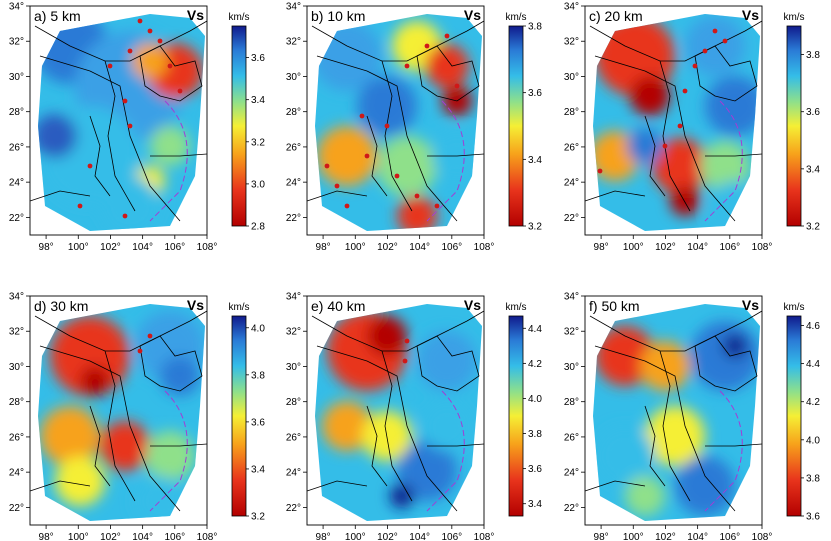  I want to click on lon-tick-label: 106°, so click(451, 247).